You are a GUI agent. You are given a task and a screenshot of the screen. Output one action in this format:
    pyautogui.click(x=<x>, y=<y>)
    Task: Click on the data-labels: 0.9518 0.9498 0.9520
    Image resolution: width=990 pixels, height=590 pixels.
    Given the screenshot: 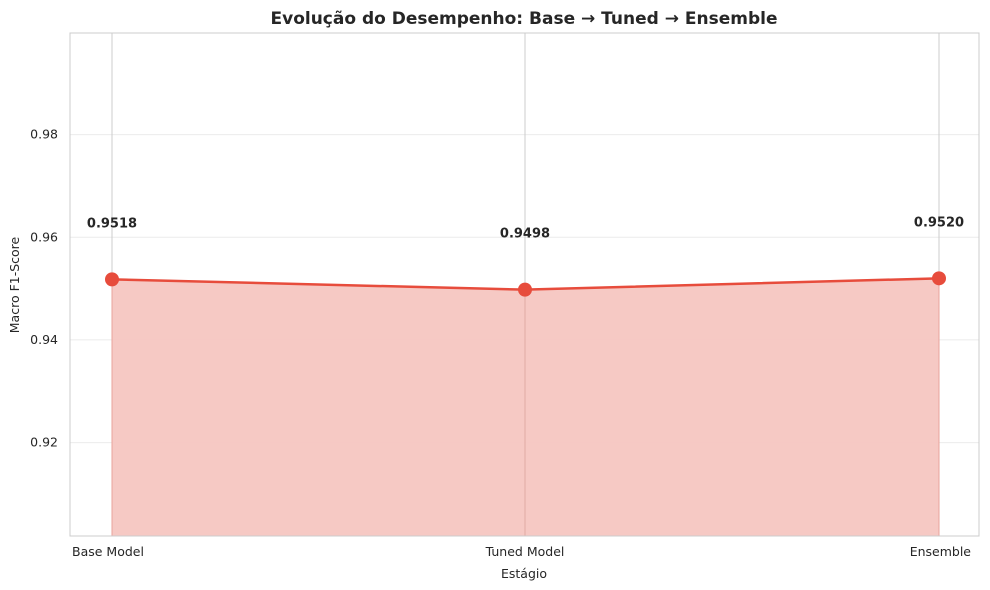 What is the action you would take?
    pyautogui.click(x=525, y=228)
    